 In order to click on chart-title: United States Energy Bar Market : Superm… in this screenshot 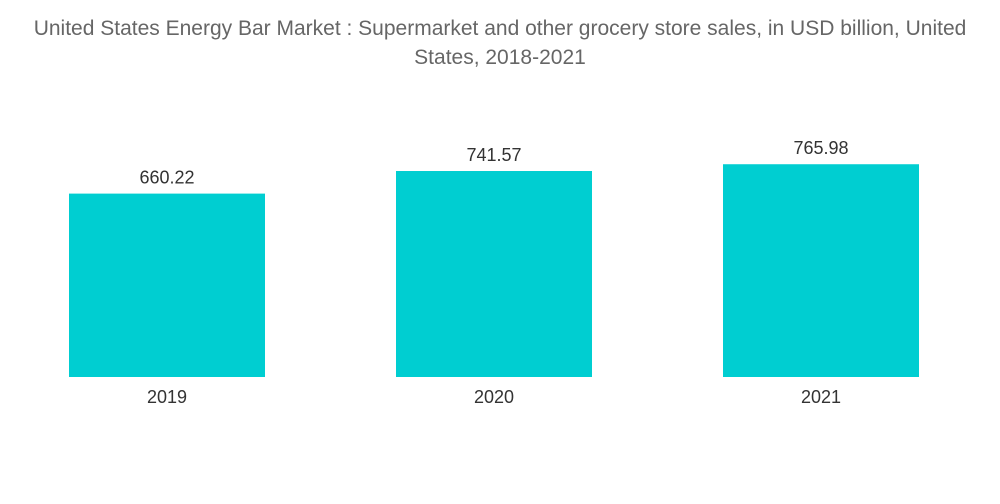, I will do `click(500, 43)`.